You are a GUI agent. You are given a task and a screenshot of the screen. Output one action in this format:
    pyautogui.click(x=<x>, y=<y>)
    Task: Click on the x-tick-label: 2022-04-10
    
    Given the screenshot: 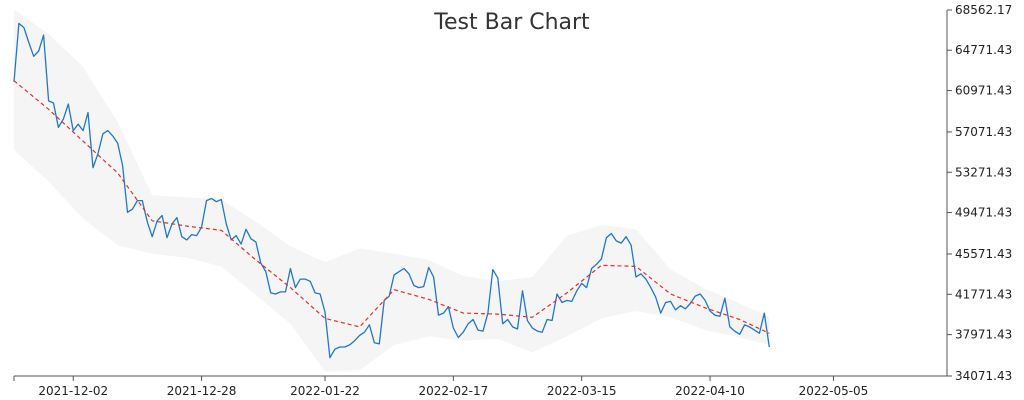 What is the action you would take?
    pyautogui.click(x=710, y=391)
    